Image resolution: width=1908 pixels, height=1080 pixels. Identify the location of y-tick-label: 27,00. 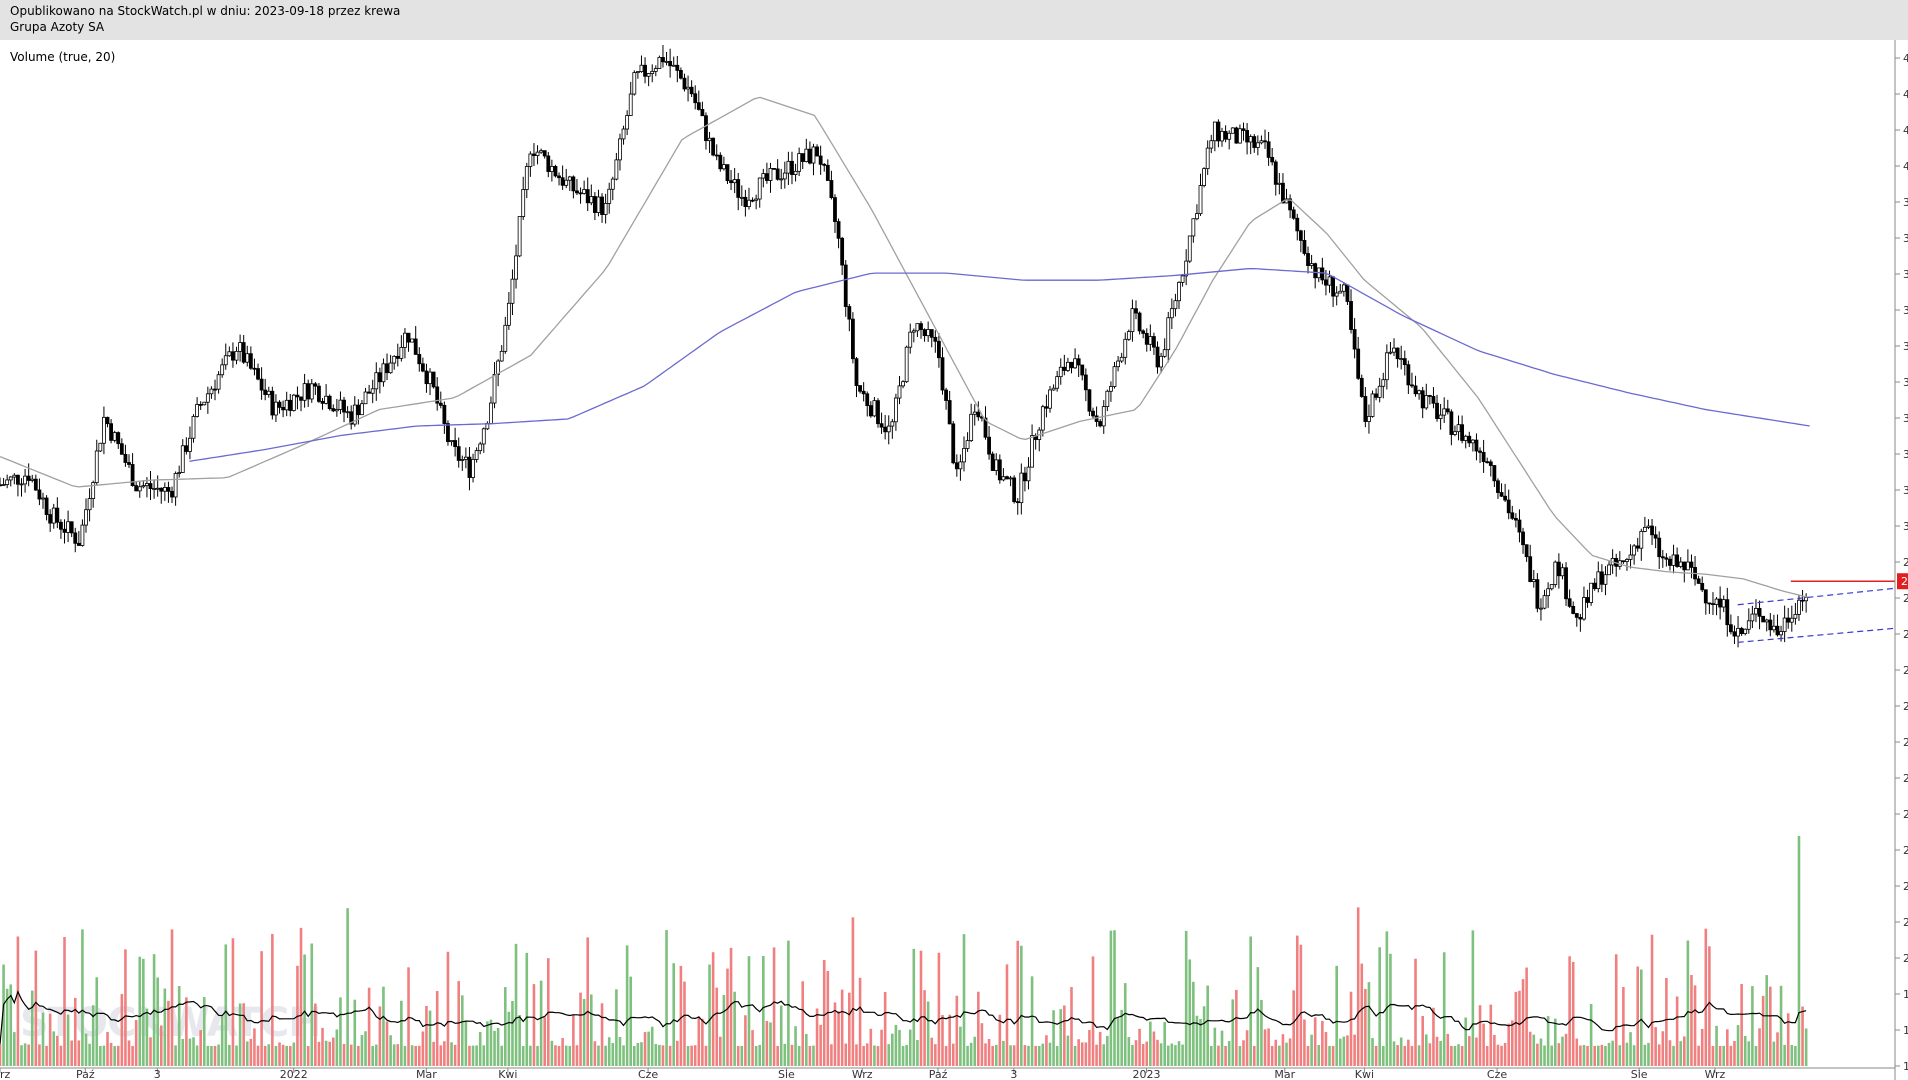
(1905, 634).